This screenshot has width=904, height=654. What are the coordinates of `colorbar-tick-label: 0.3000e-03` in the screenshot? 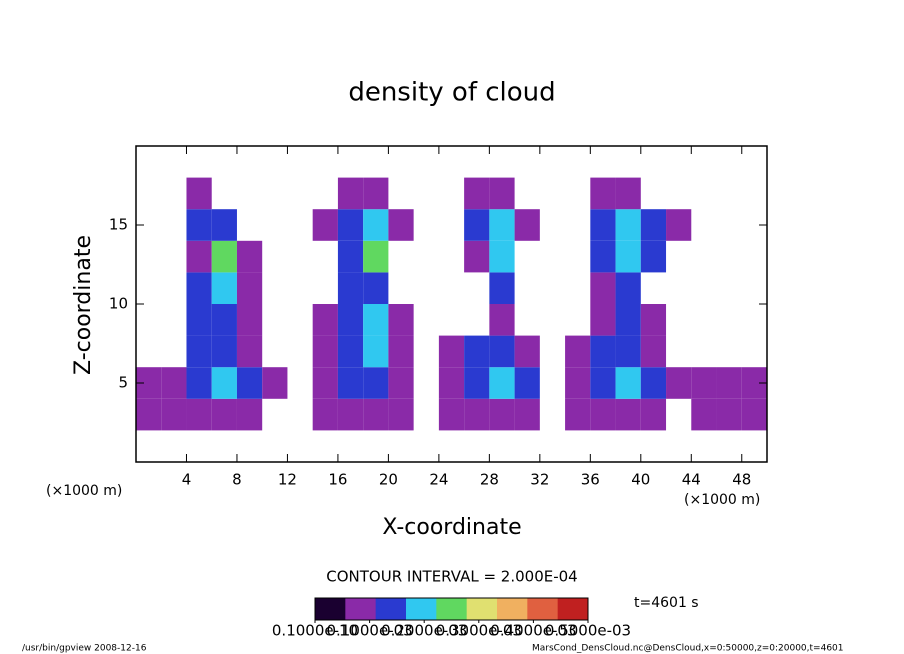 It's located at (479, 631).